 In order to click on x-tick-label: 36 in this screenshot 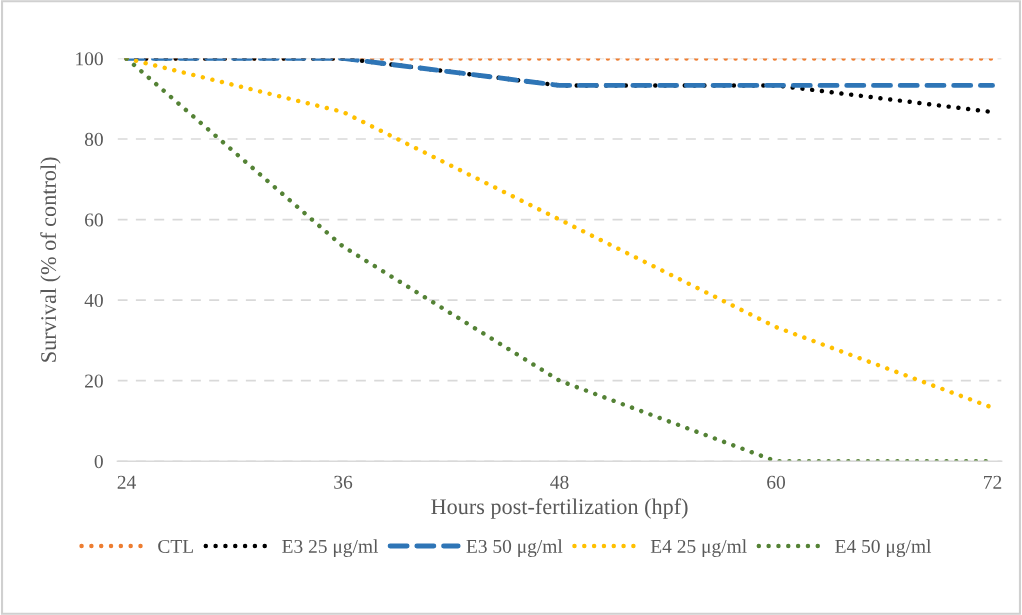, I will do `click(343, 482)`.